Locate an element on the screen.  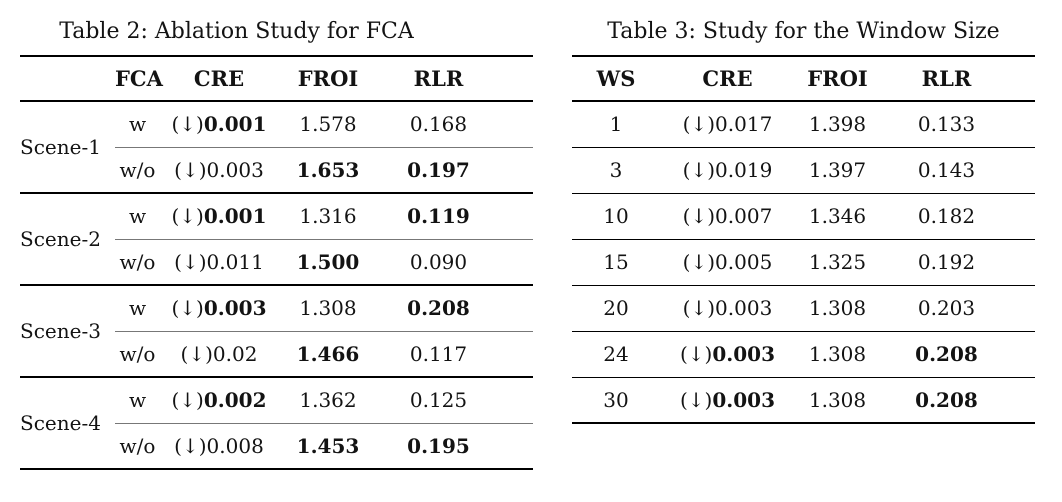
ws-cell: 15 is located at coordinates (616, 261).